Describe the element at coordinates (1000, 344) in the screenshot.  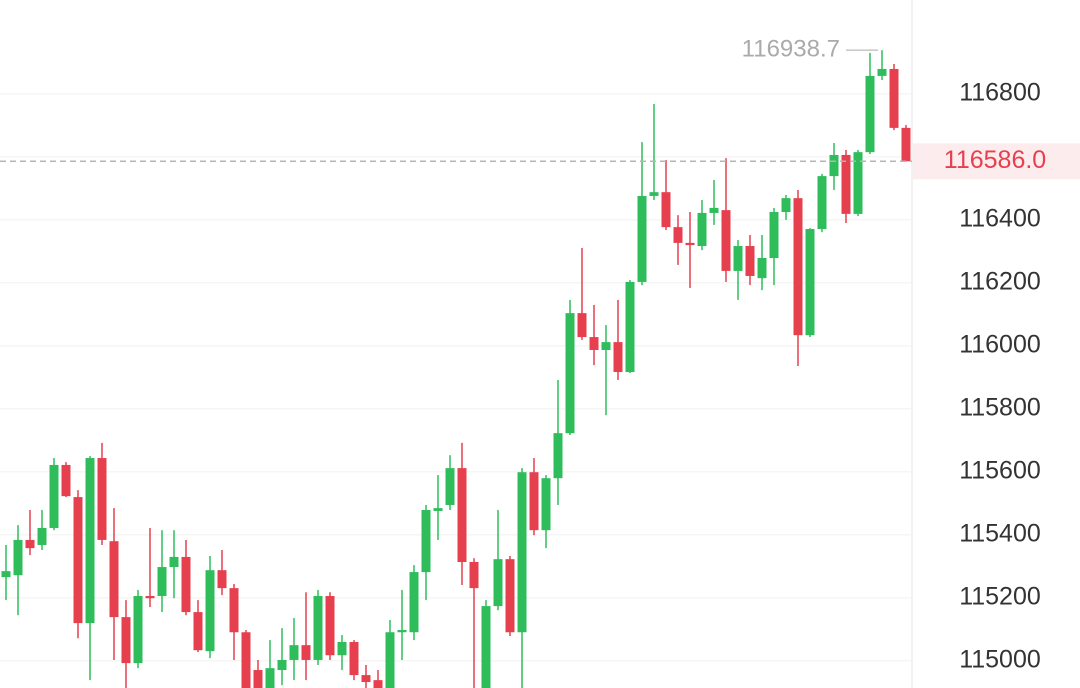
I see `y-tick-label: 116000` at that location.